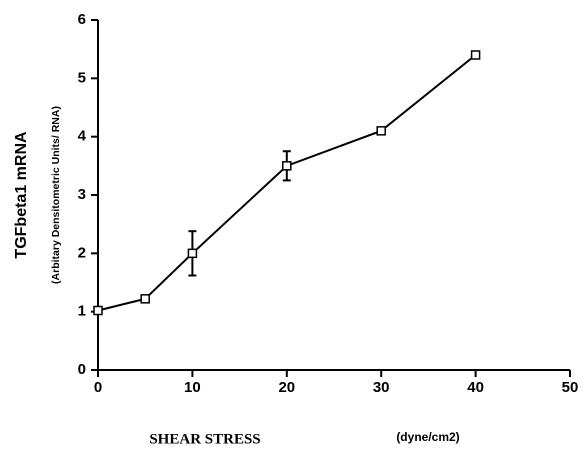 This screenshot has width=583, height=449. What do you see at coordinates (286, 387) in the screenshot?
I see `x-tick-label: 20` at bounding box center [286, 387].